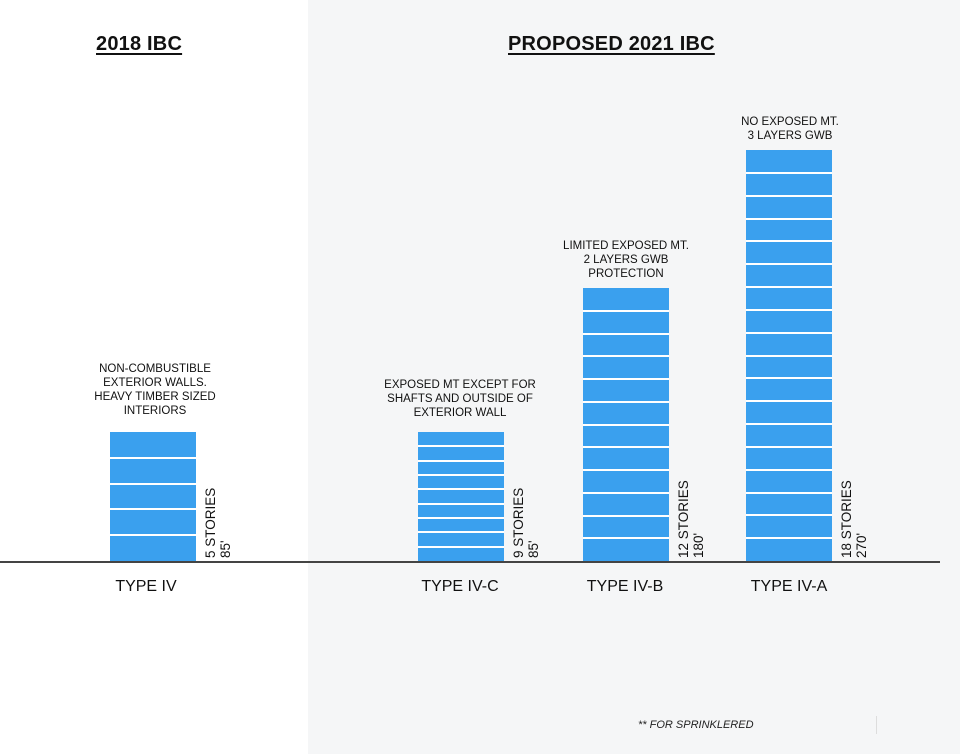 This screenshot has width=960, height=754. What do you see at coordinates (139, 44) in the screenshot?
I see `heading-2018-ibc: 2018 IBC` at bounding box center [139, 44].